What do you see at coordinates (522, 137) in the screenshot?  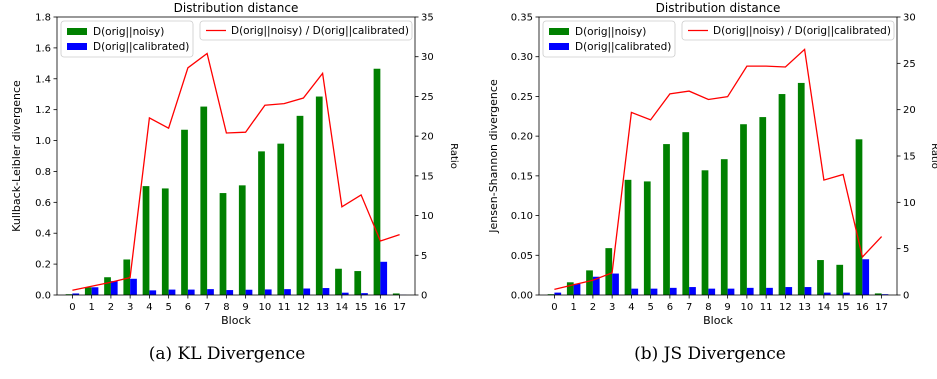 I see `y-tick-label: 0.20` at bounding box center [522, 137].